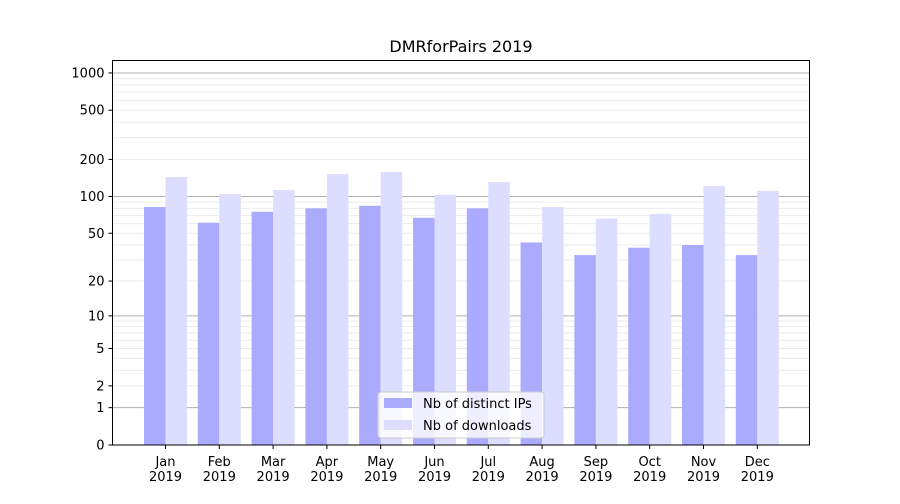 The width and height of the screenshot is (900, 504). Describe the element at coordinates (596, 462) in the screenshot. I see `x-tick-label: Sep` at that location.